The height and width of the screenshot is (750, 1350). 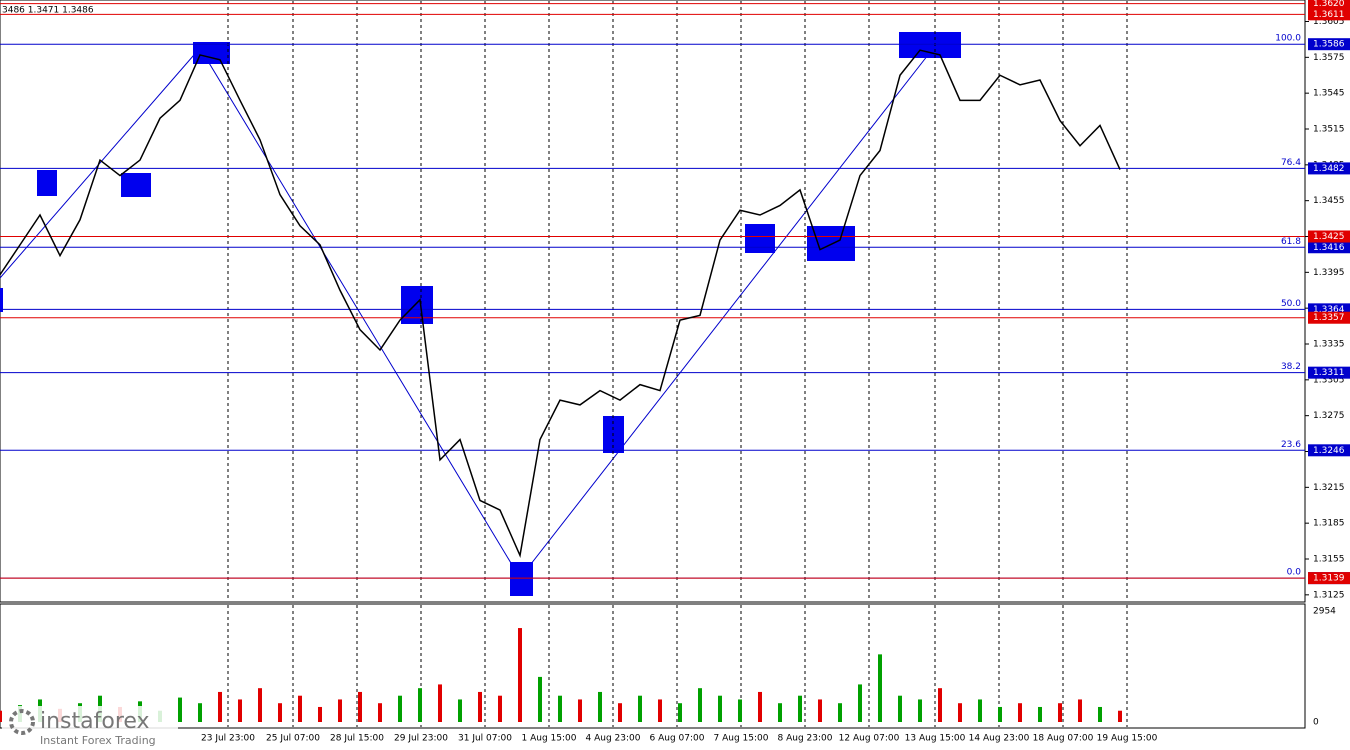 I want to click on volume-tick-label: 2954, so click(x=1324, y=612).